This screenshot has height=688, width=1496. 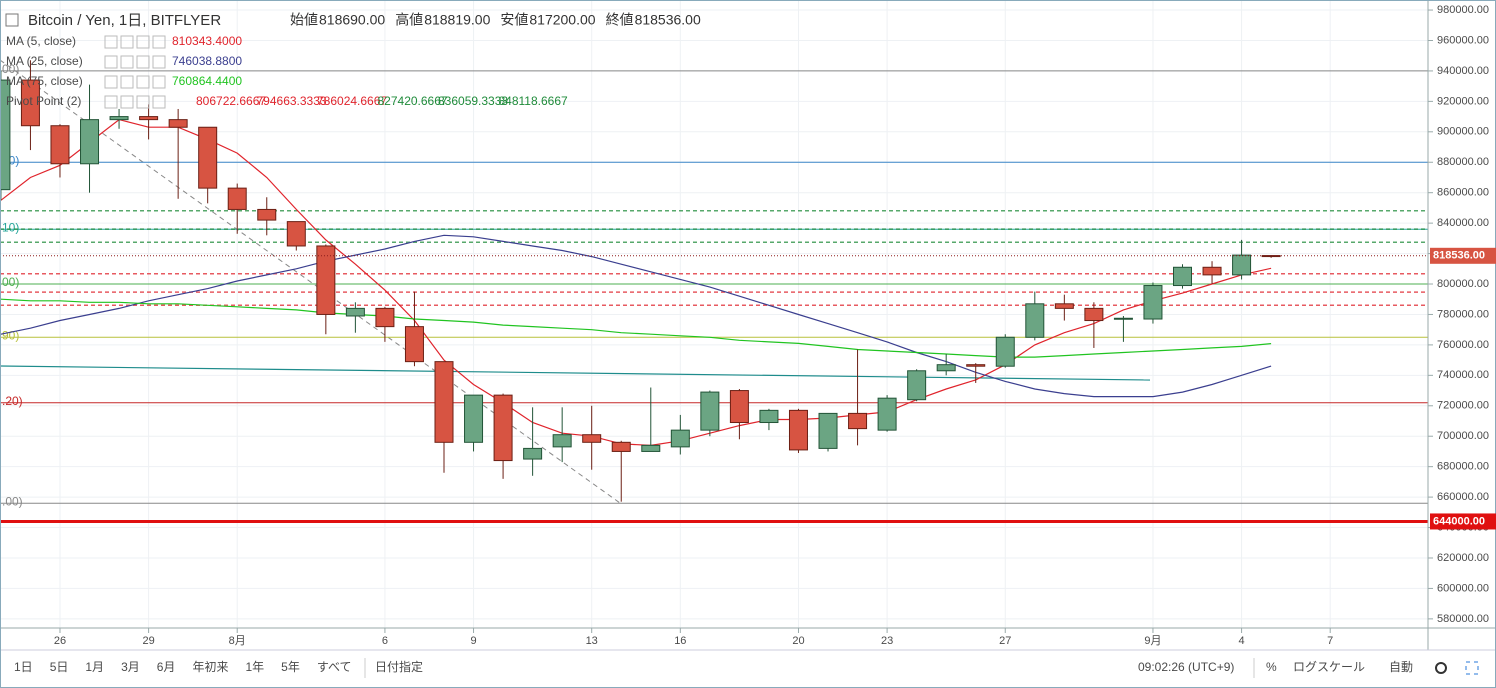 What do you see at coordinates (1463, 10) in the screenshot?
I see `y-tick-label: 980000.00` at bounding box center [1463, 10].